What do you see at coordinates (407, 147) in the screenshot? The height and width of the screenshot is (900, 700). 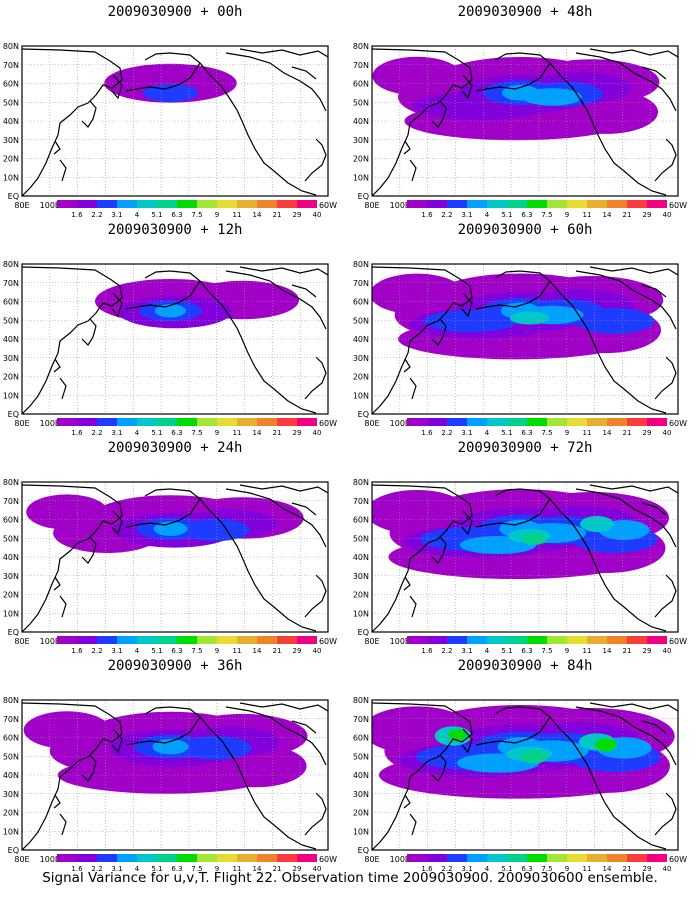 I see `coastline-taiwan` at bounding box center [407, 147].